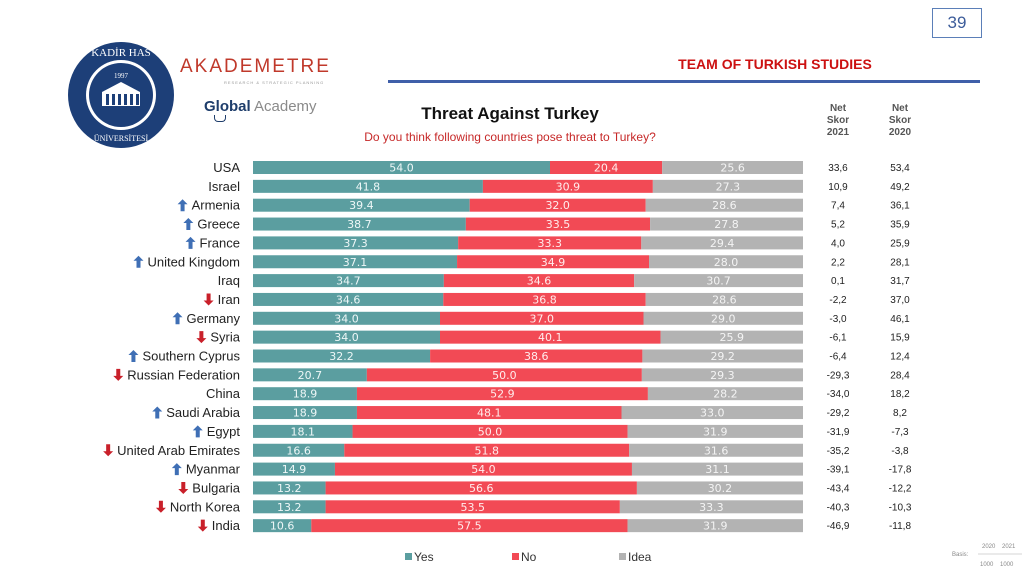  I want to click on bar-idea-india, so click(715, 526).